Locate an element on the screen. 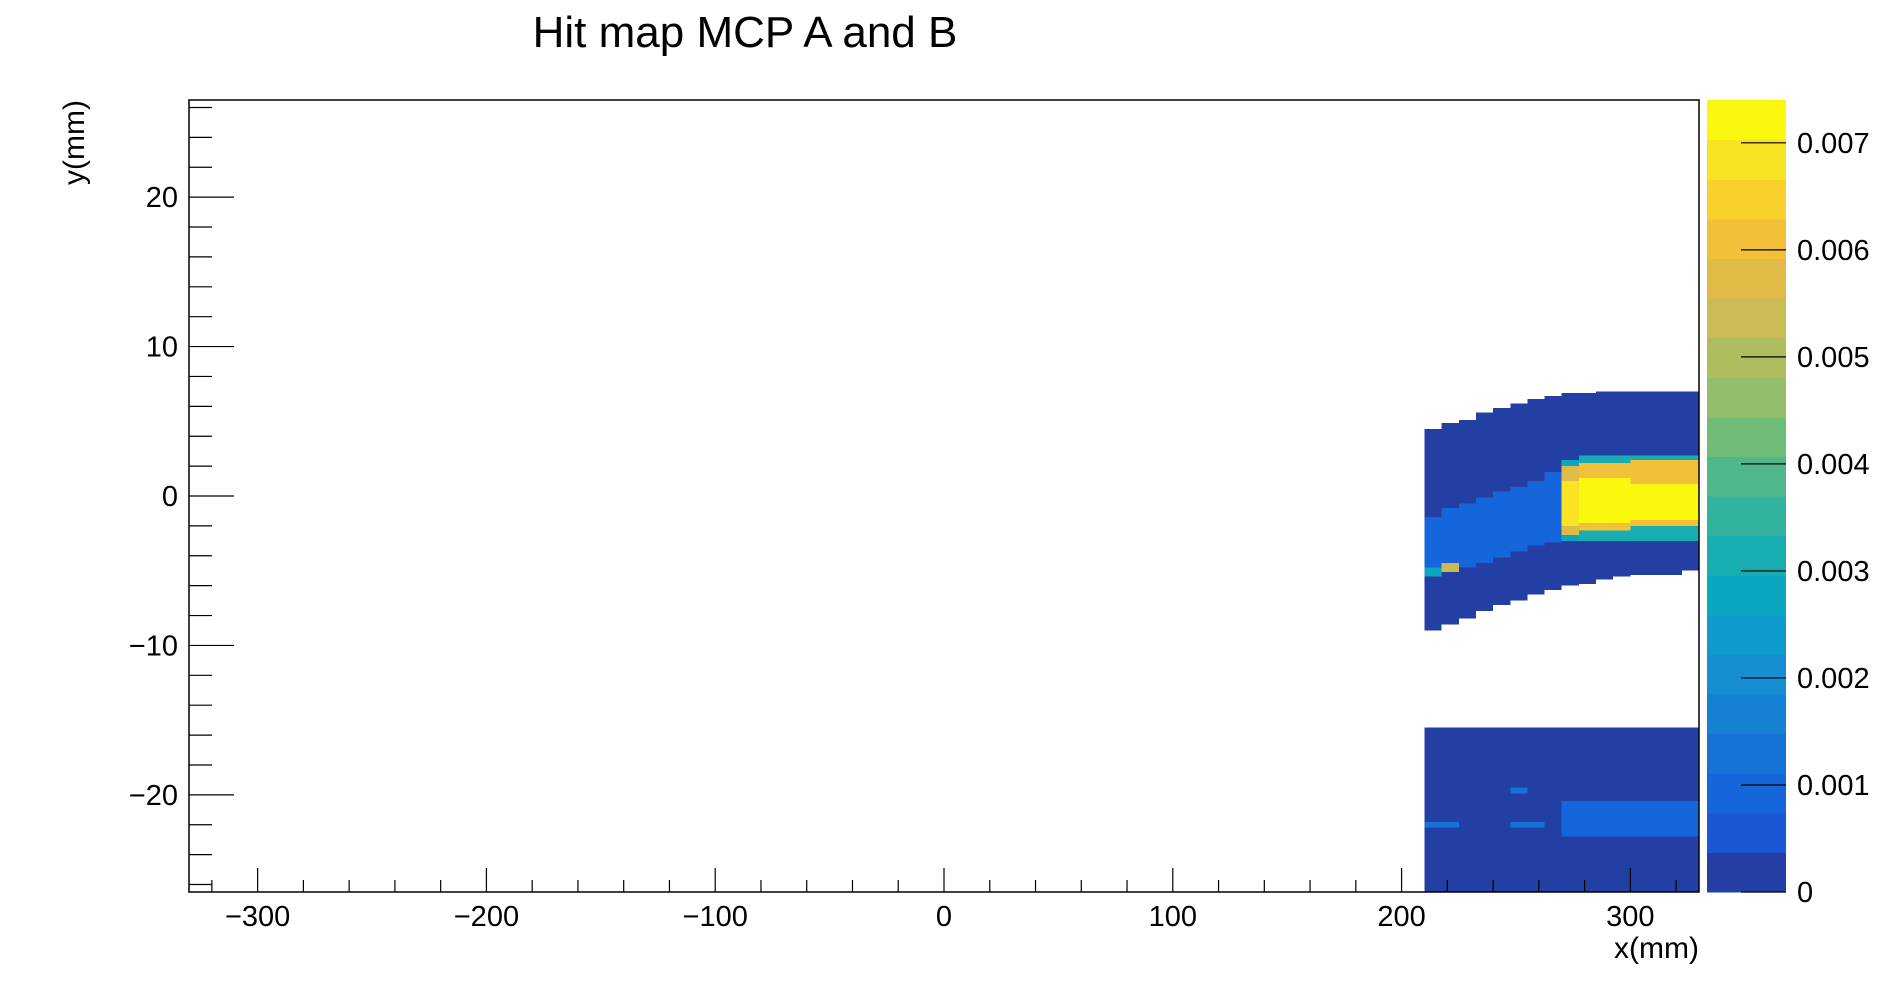  y-tick-label: 10 is located at coordinates (162, 348).